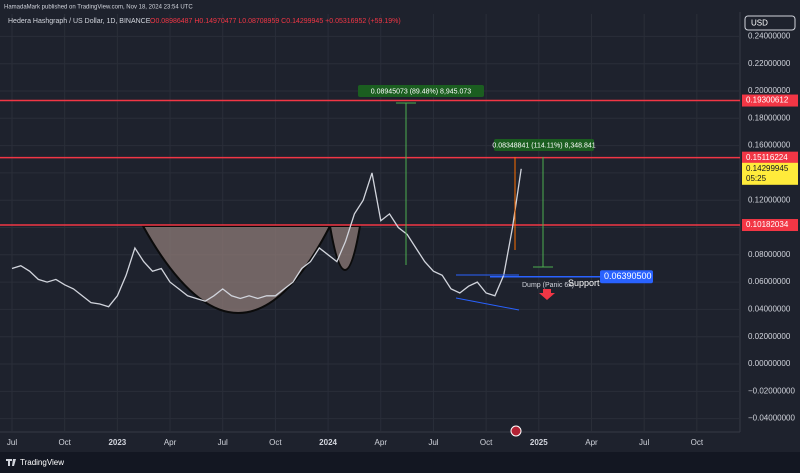 Image resolution: width=800 pixels, height=473 pixels. Describe the element at coordinates (400, 462) in the screenshot. I see `footer` at that location.